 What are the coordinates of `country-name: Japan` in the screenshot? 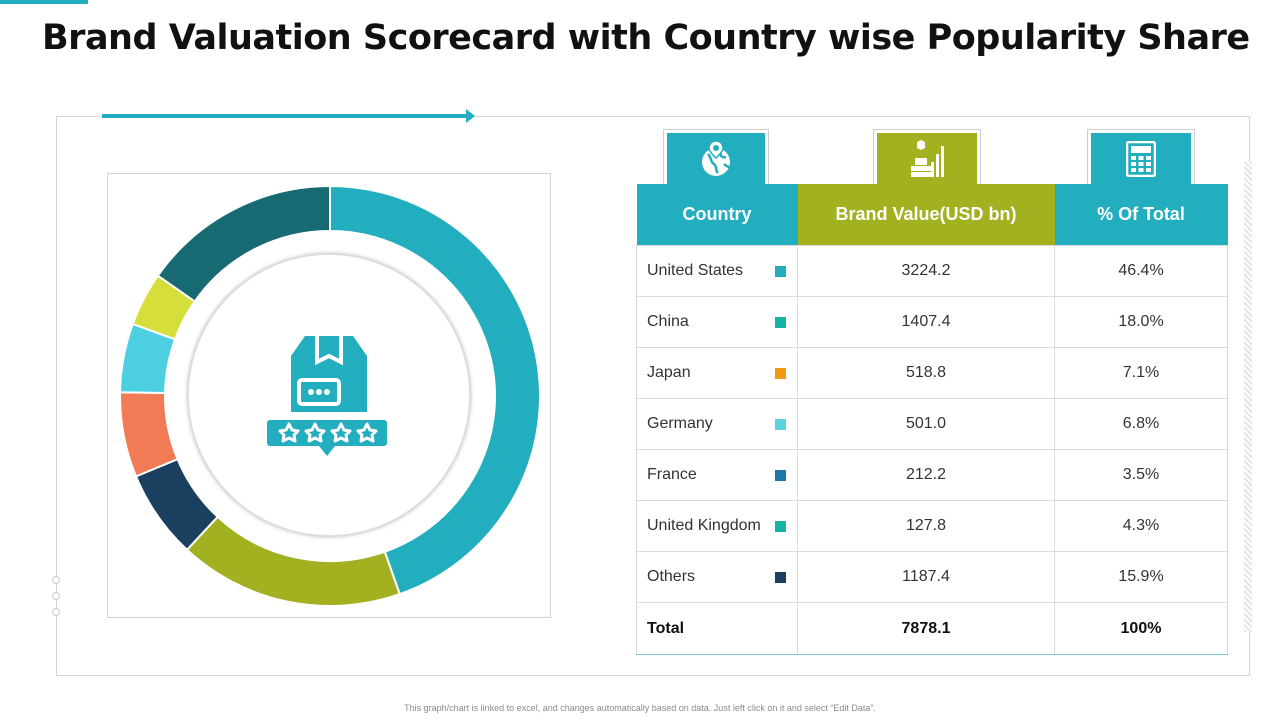 It's located at (669, 372).